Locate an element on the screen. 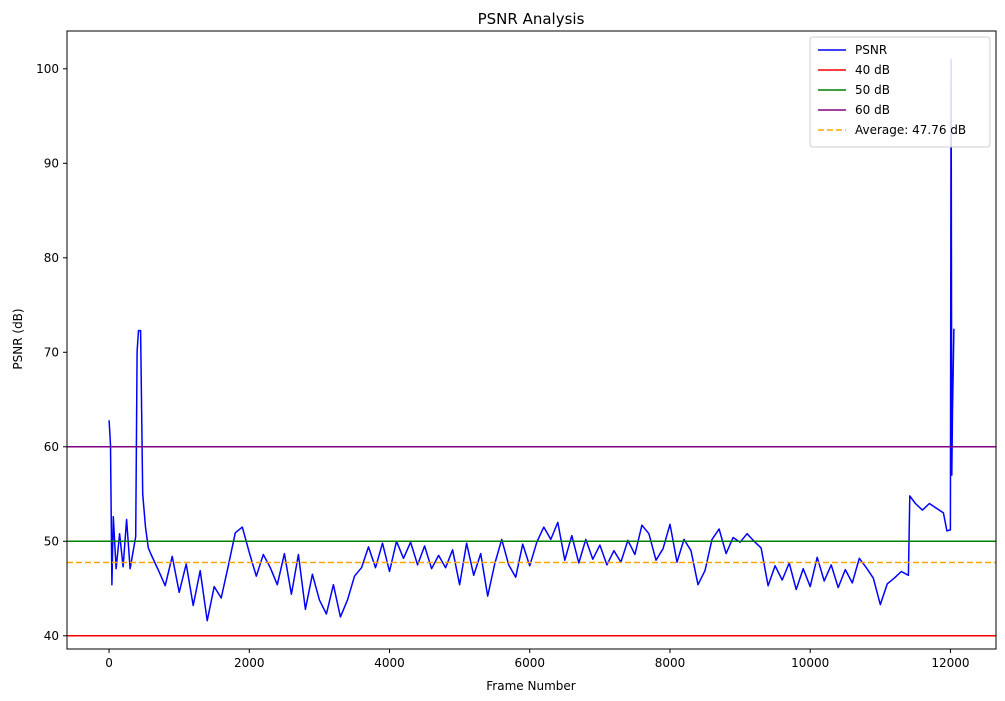  y-axis-label: PSNR (dB) is located at coordinates (18, 338).